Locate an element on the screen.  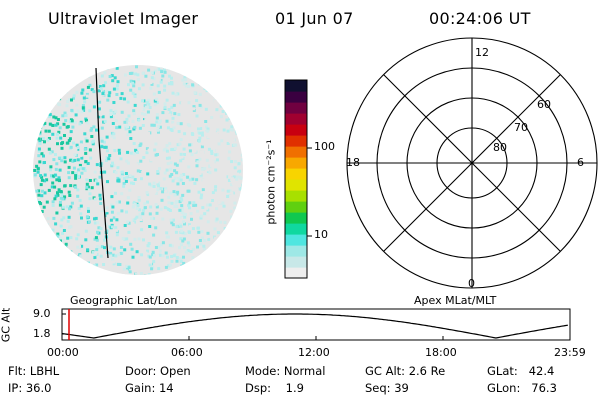
gain-info: Gain: 14 is located at coordinates (149, 388).